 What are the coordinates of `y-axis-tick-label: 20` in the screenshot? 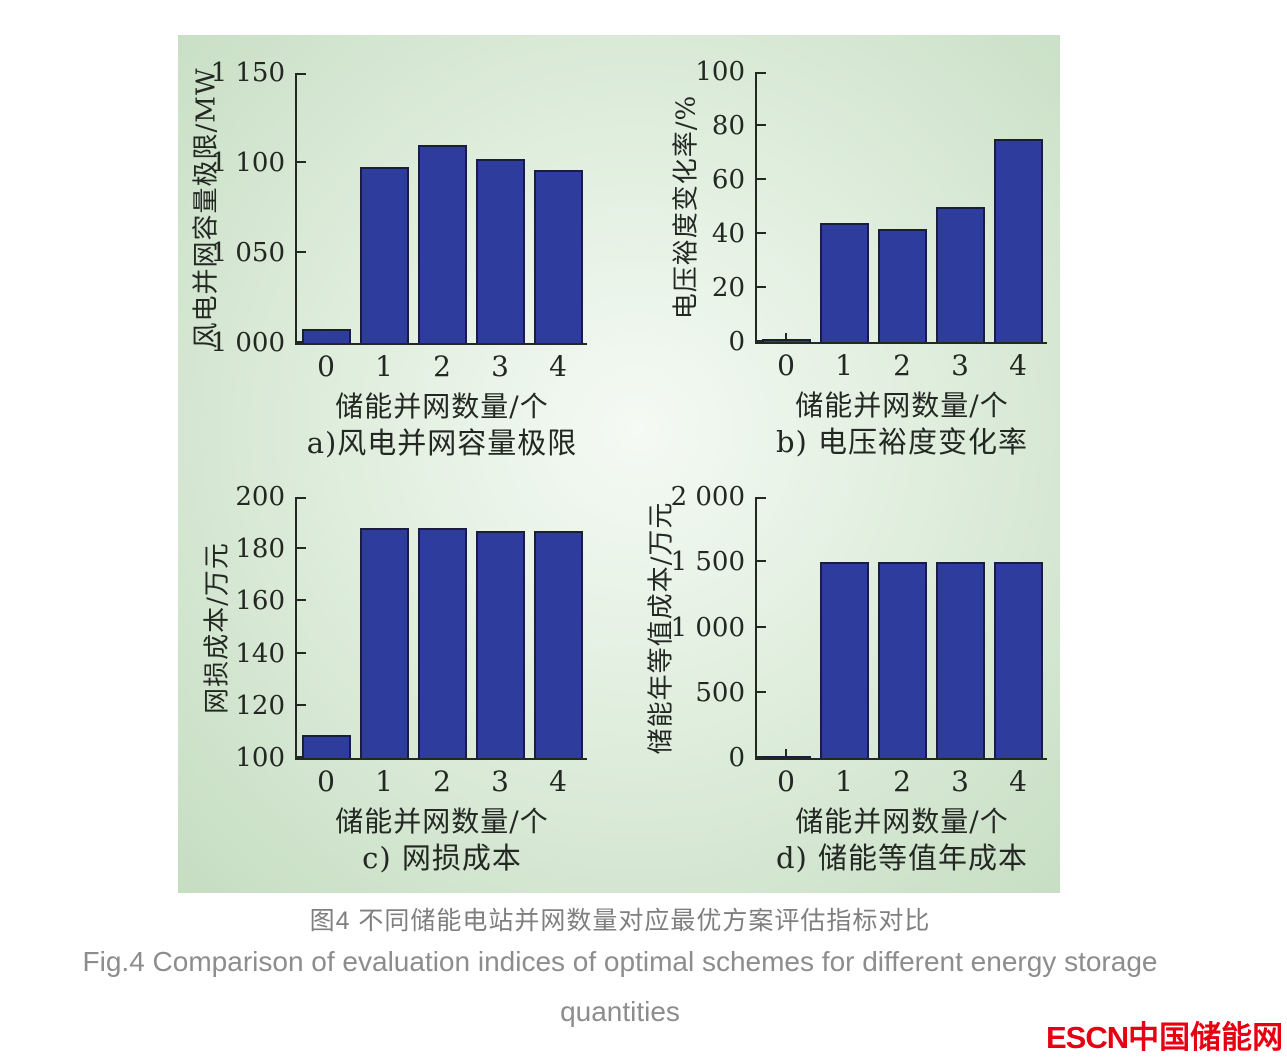 It's located at (728, 288).